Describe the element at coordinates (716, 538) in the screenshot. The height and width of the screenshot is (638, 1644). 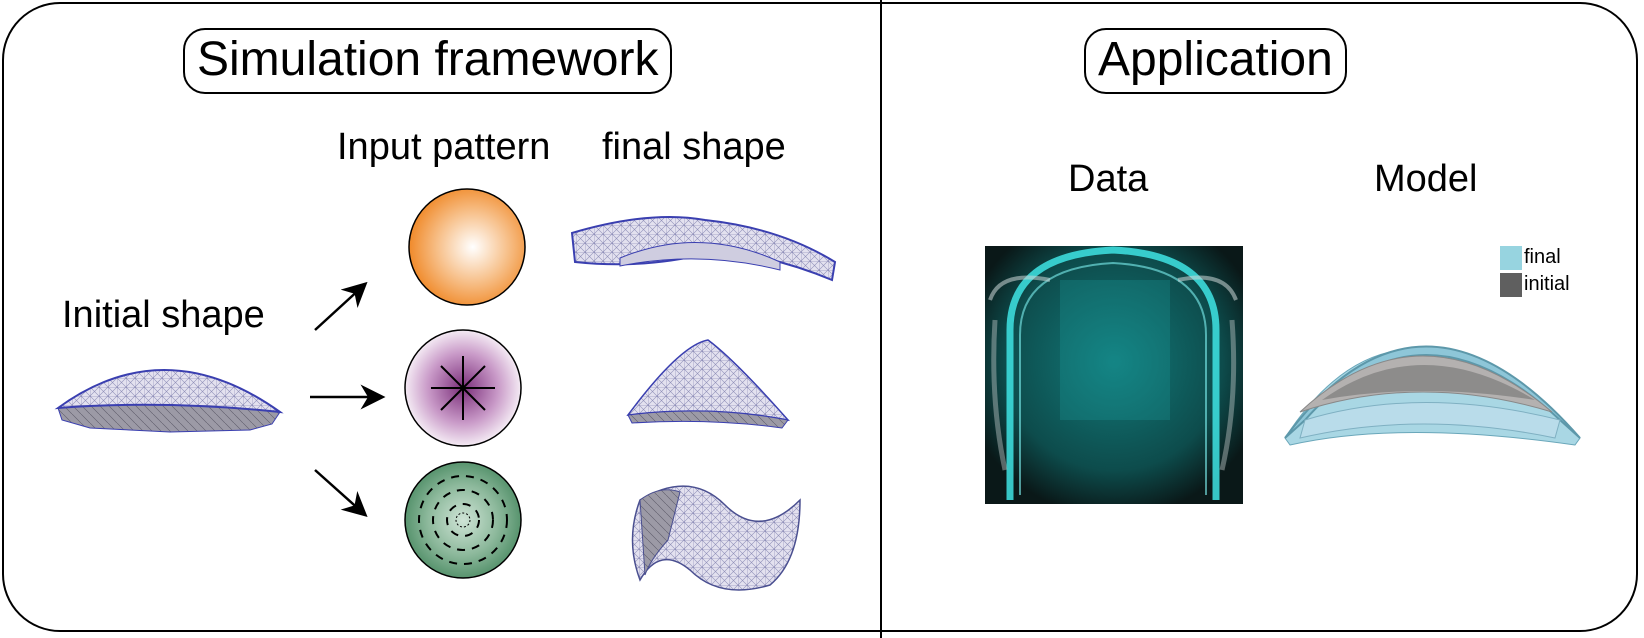
I see `final-shape-twisted` at that location.